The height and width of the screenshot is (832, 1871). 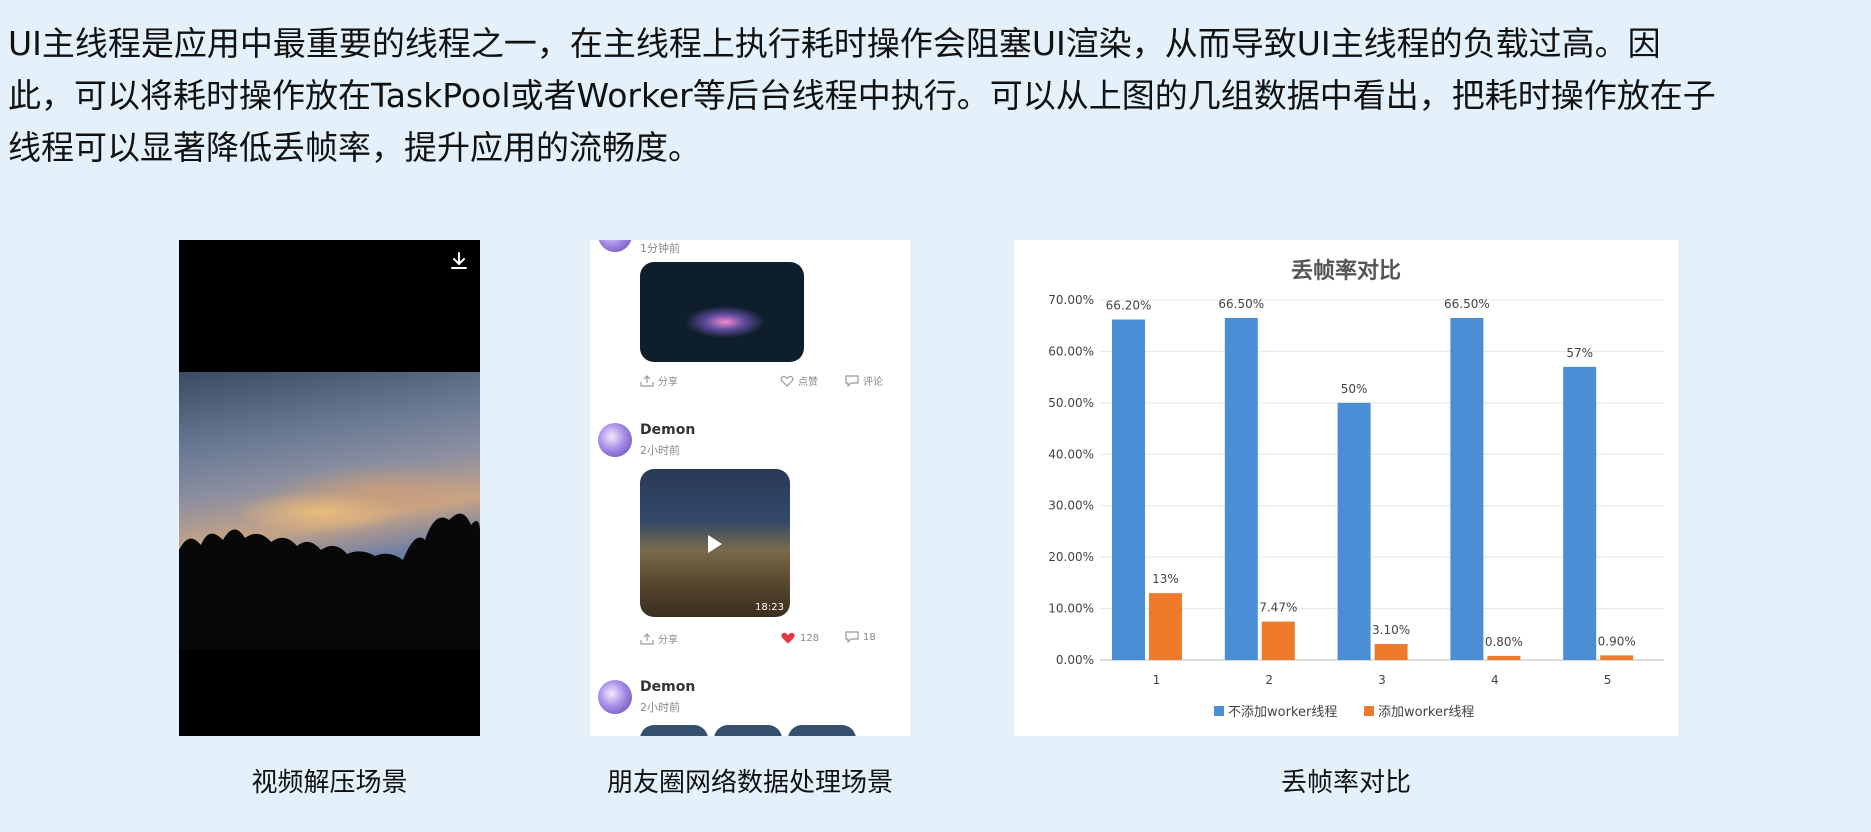 I want to click on x-tick-label: 1, so click(x=1157, y=680).